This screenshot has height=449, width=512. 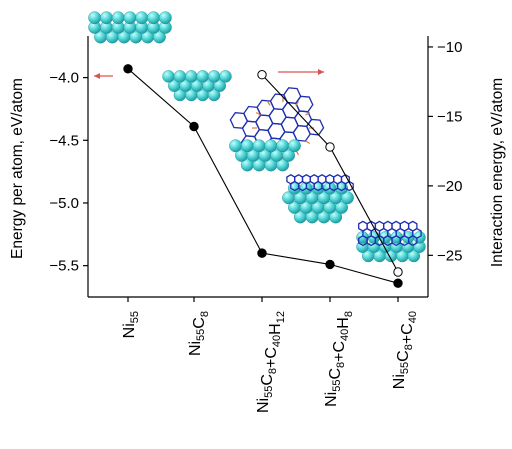 I want to click on right-y-tick-label: −20, so click(x=449, y=186).